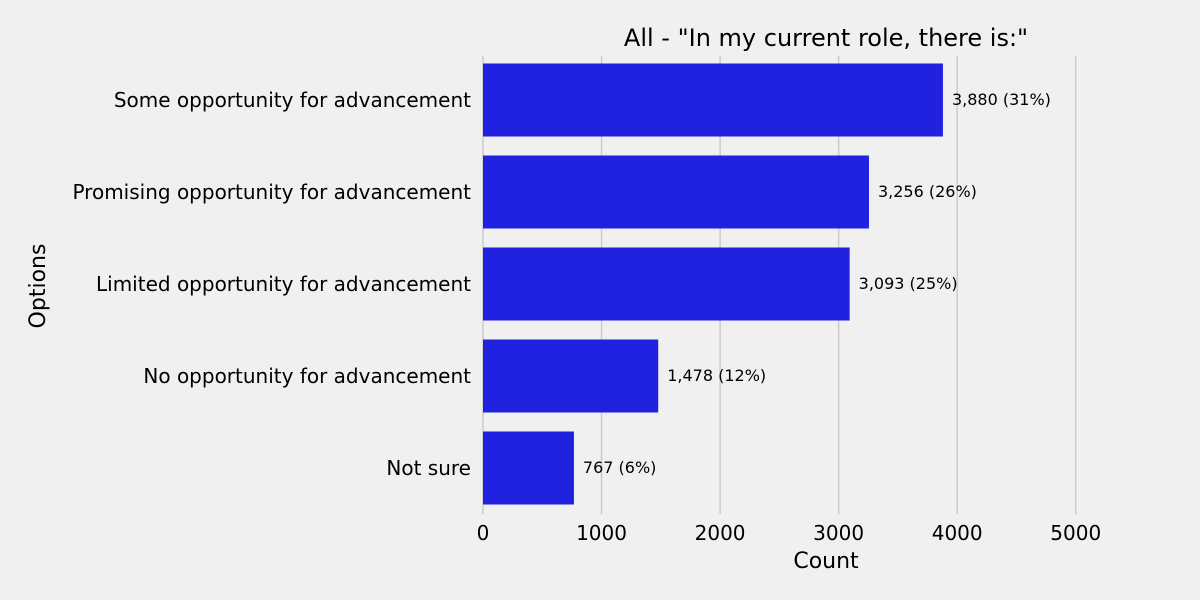 This screenshot has height=600, width=1200. Describe the element at coordinates (428, 468) in the screenshot. I see `category-label: Not sure` at that location.